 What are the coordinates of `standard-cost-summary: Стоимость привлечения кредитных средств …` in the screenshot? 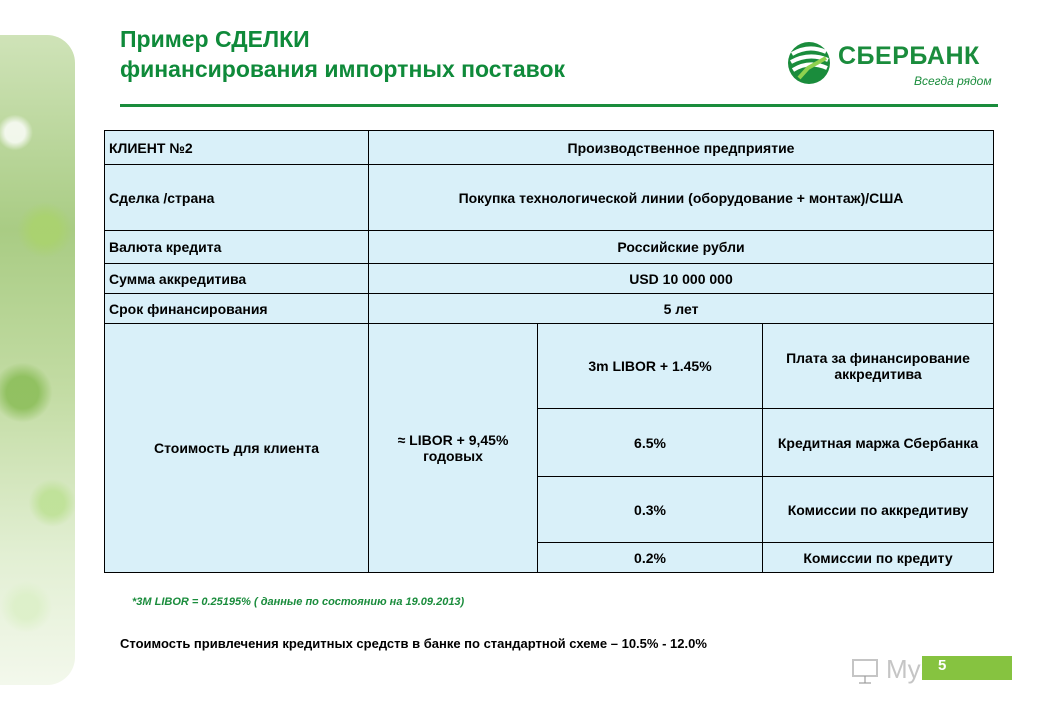 It's located at (413, 643).